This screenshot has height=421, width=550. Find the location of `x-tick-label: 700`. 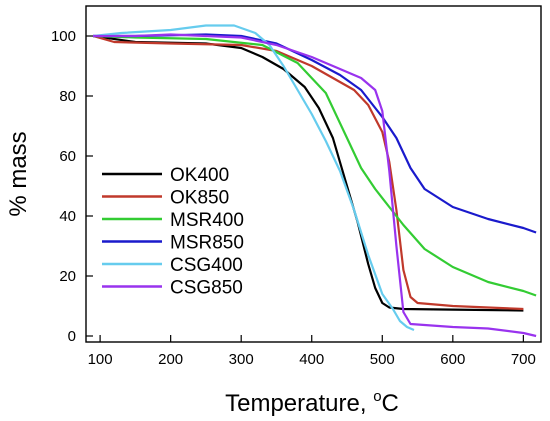

x-tick-label: 700 is located at coordinates (523, 359).